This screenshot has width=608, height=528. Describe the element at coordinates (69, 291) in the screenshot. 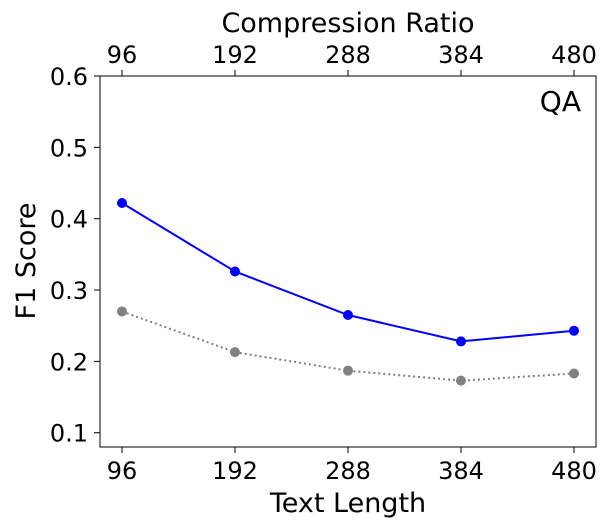

I see `y-tick-label: 0.3` at that location.